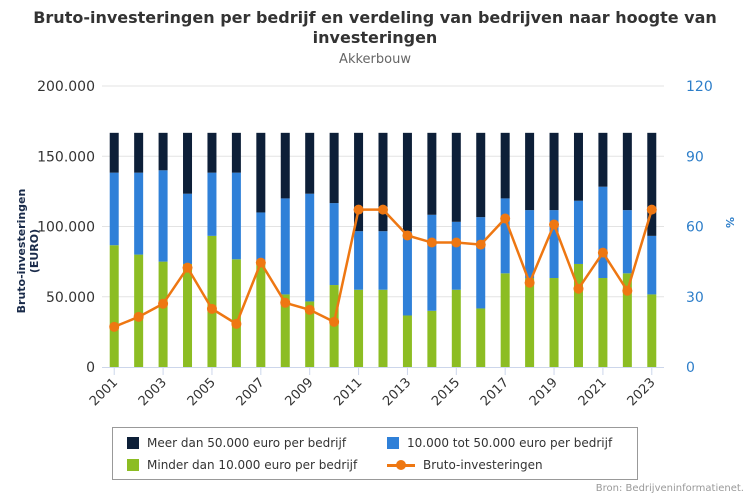 The image size is (750, 500). I want to click on x-tick-label: 2013, so click(397, 392).